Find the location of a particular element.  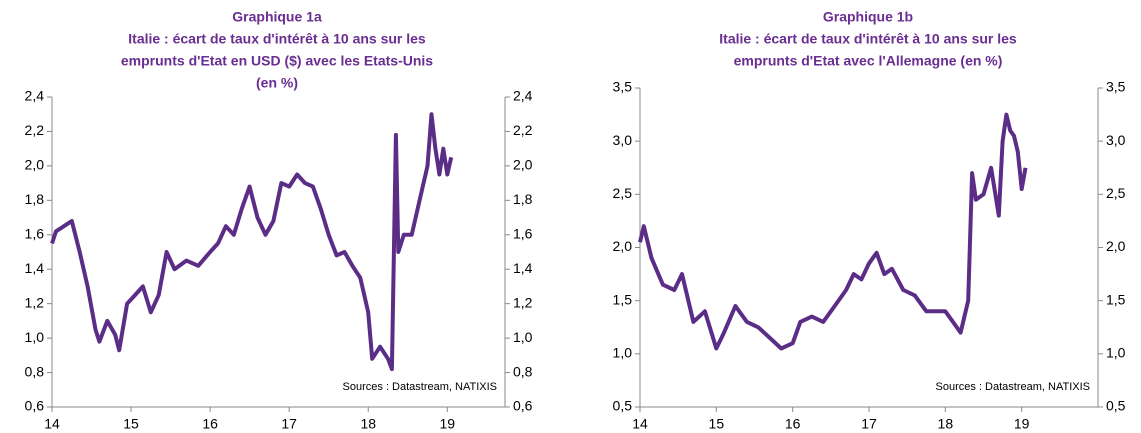

y2-tick-label: 1,8 is located at coordinates (523, 199).